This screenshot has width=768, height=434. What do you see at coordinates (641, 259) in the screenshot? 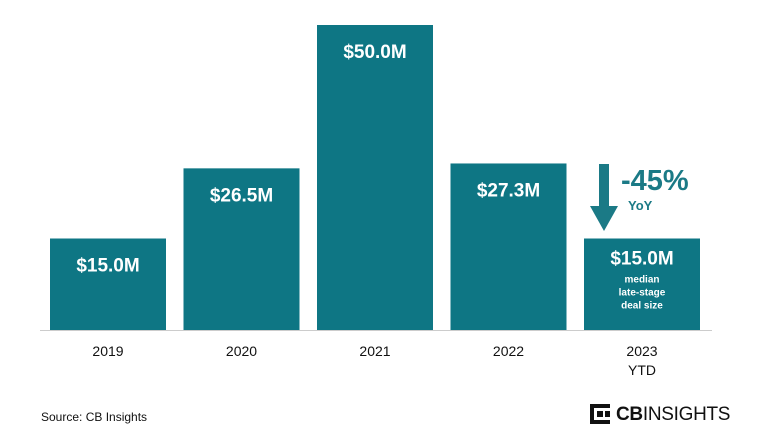
I see `bar-value-label-4: $15.0M` at bounding box center [641, 259].